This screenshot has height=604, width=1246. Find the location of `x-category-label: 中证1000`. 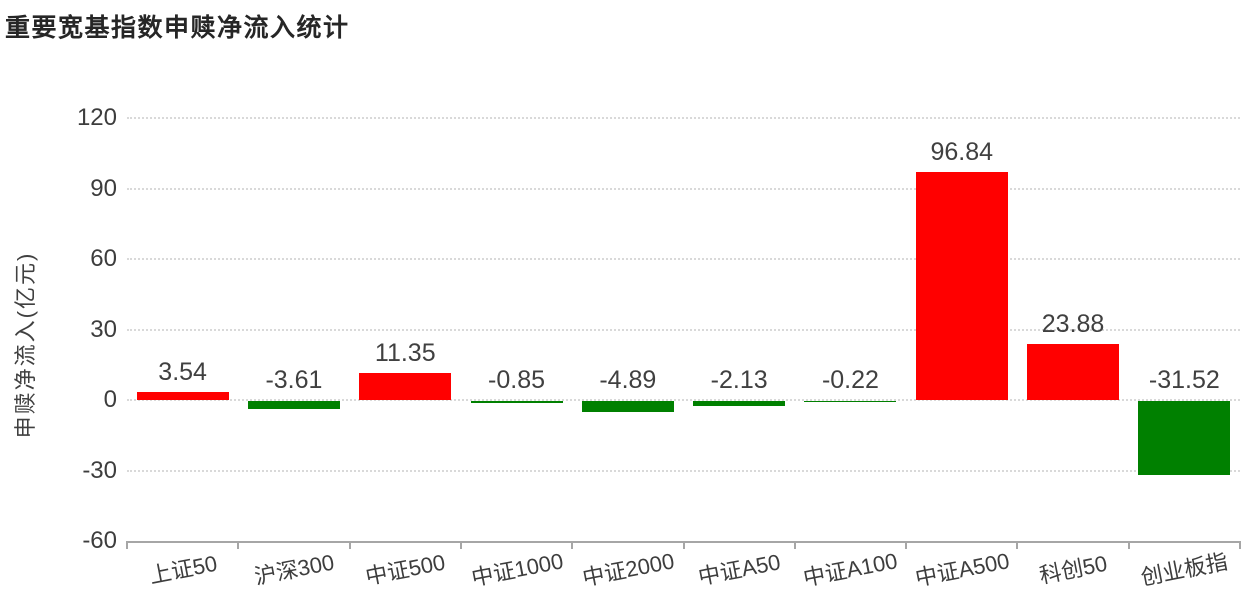

x-category-label: 中证1000 is located at coordinates (516, 569).